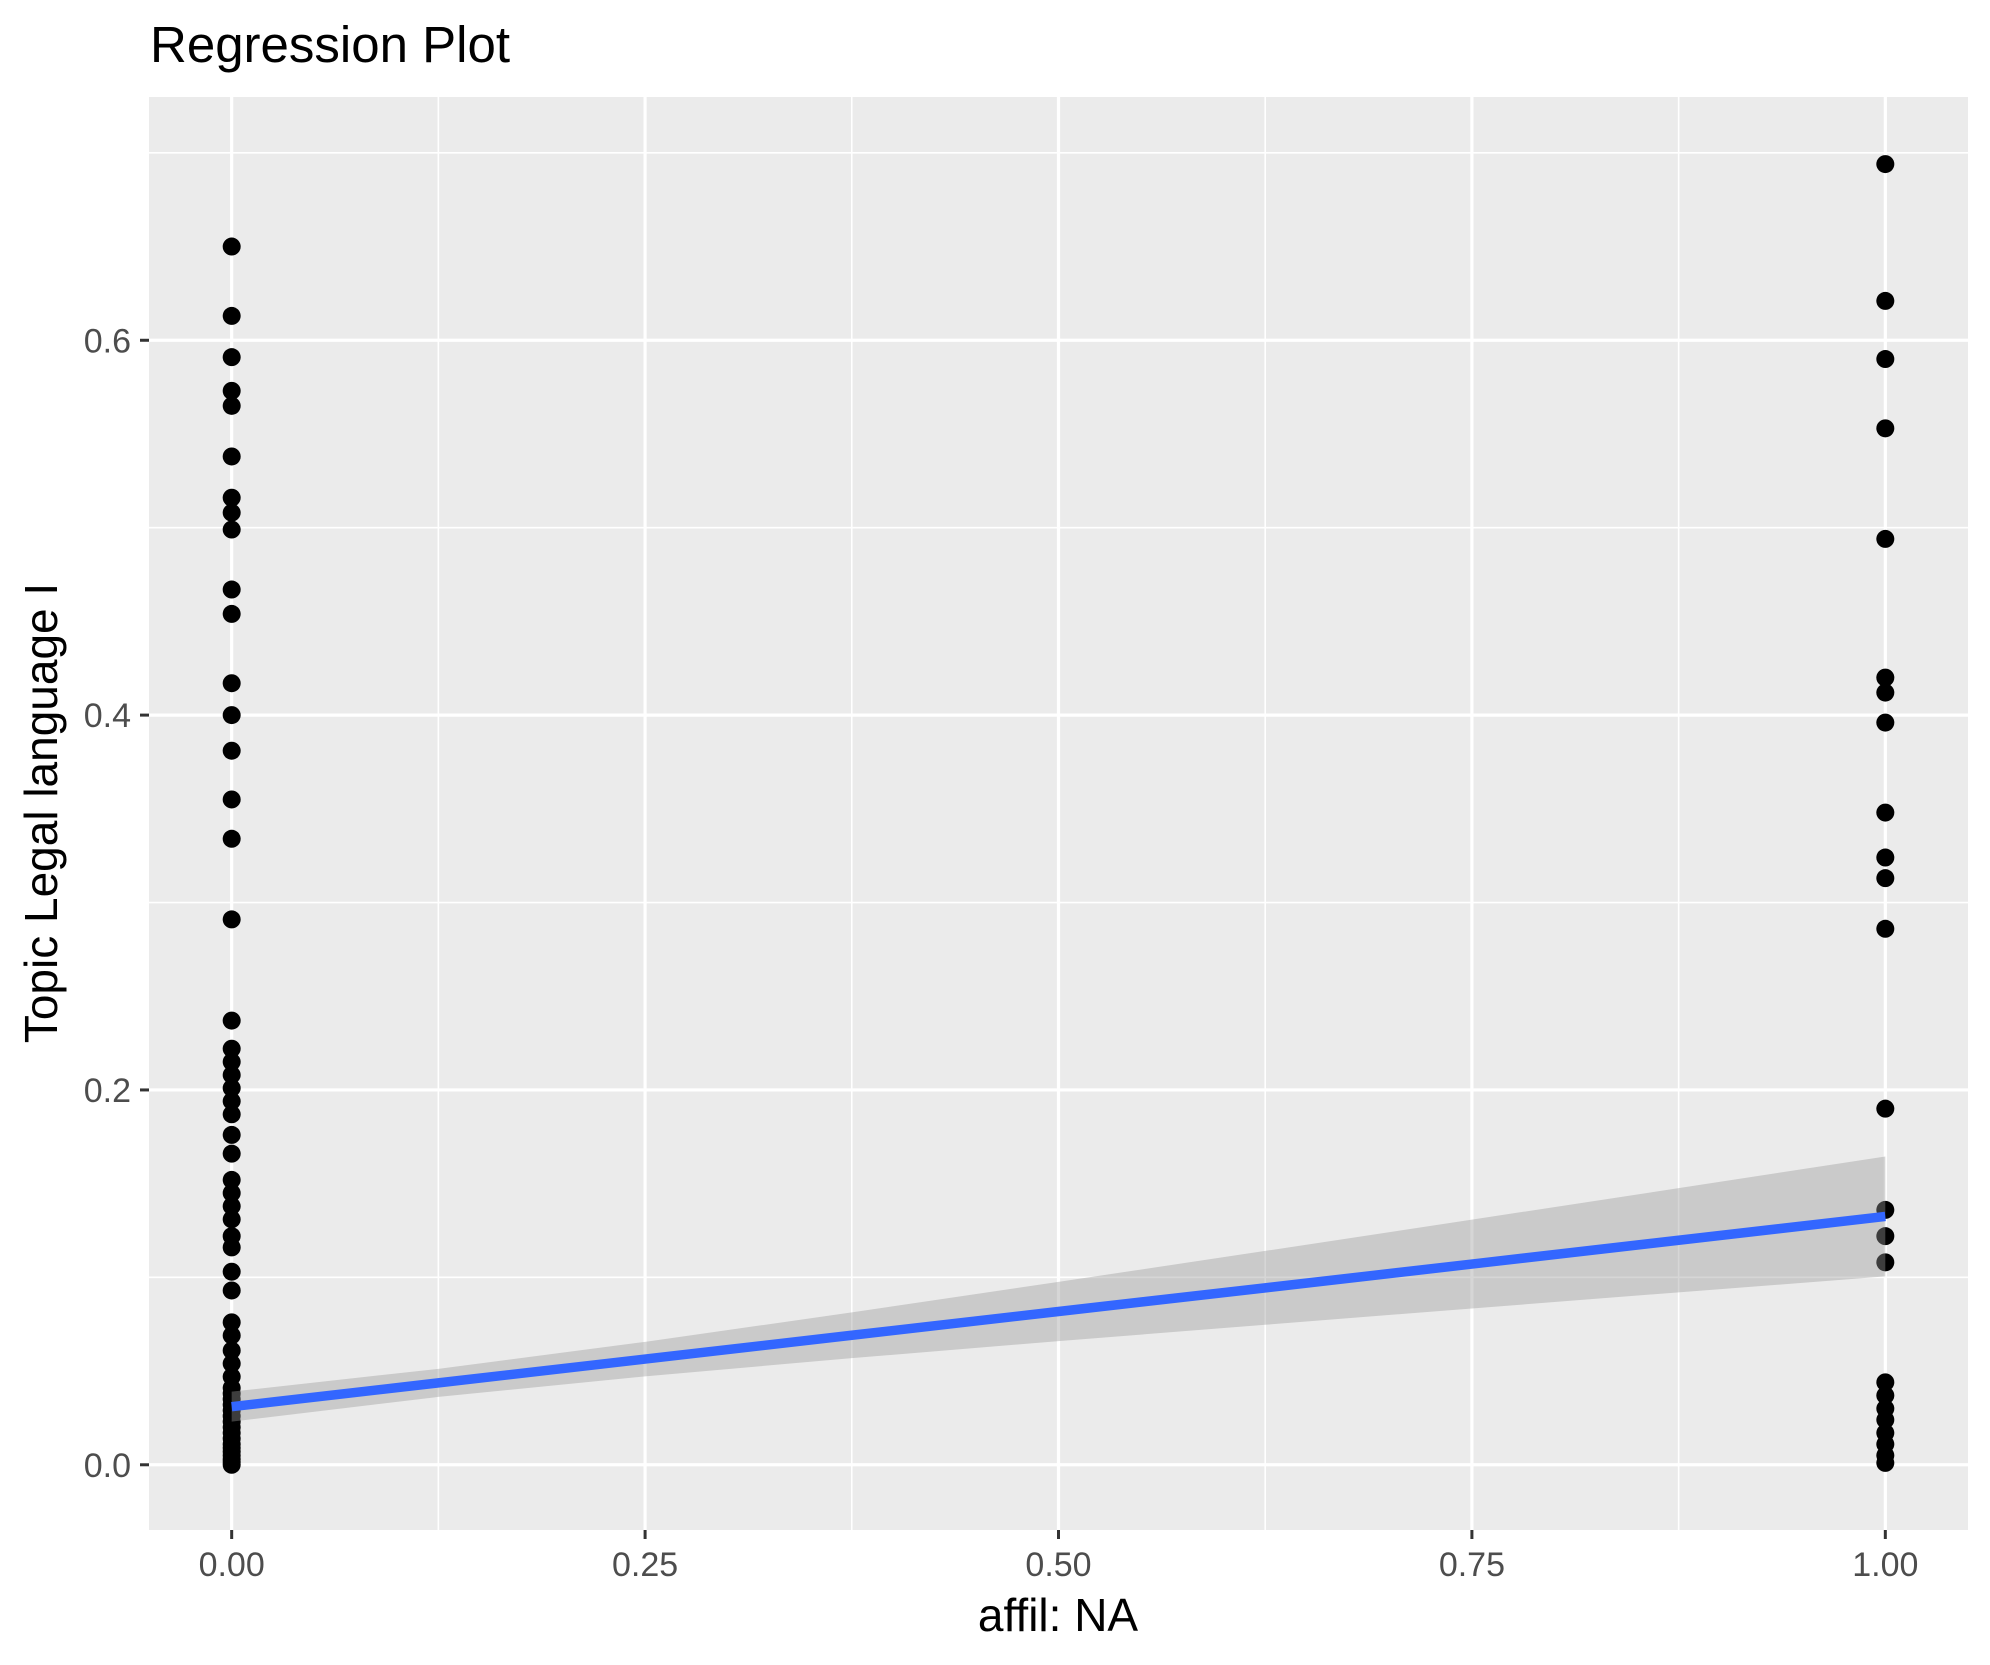 Image resolution: width=1990 pixels, height=1665 pixels. Describe the element at coordinates (107, 341) in the screenshot. I see `y-tick-label: 0.6` at that location.